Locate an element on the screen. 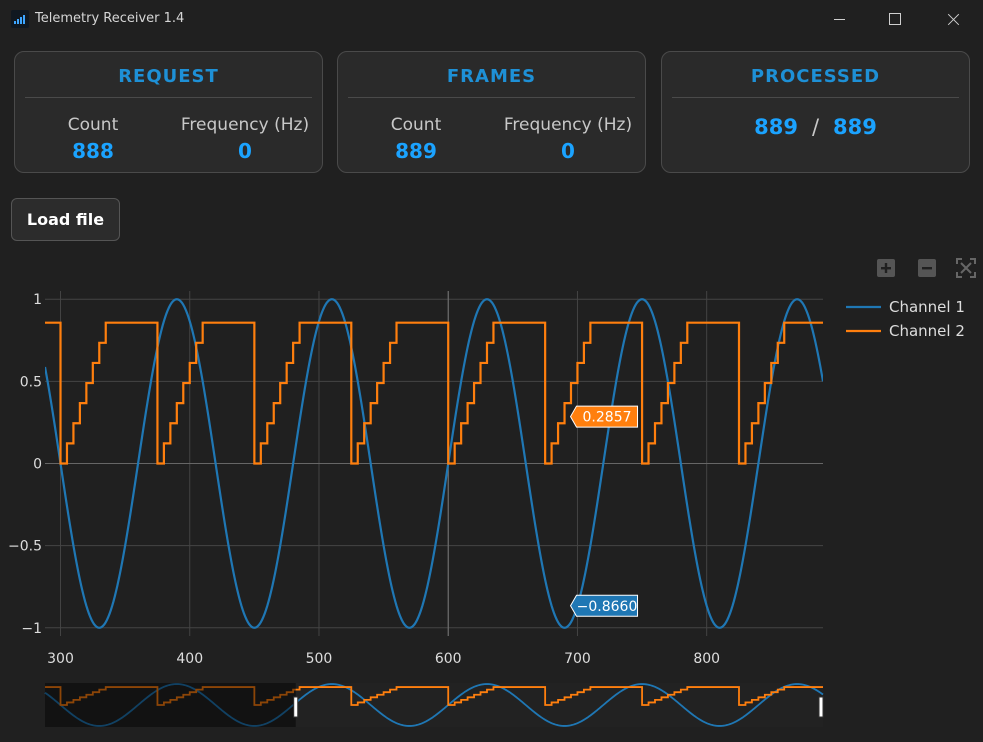 The width and height of the screenshot is (983, 742). hover-label-text: 0.2857 is located at coordinates (607, 418).